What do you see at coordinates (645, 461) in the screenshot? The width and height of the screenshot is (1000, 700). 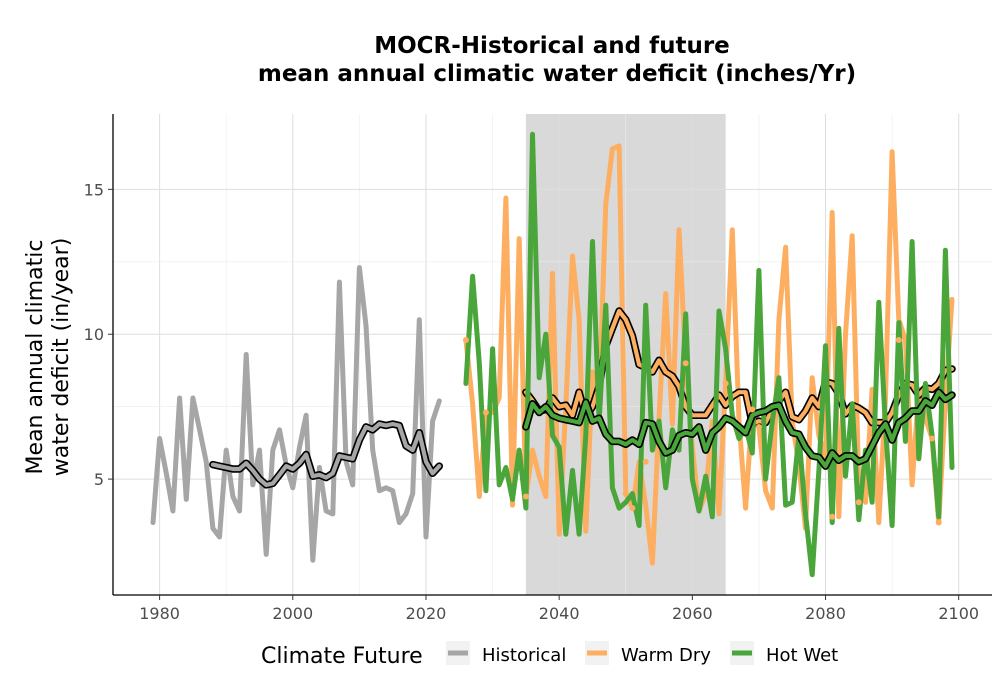 I see `point-warm-dry-2053` at bounding box center [645, 461].